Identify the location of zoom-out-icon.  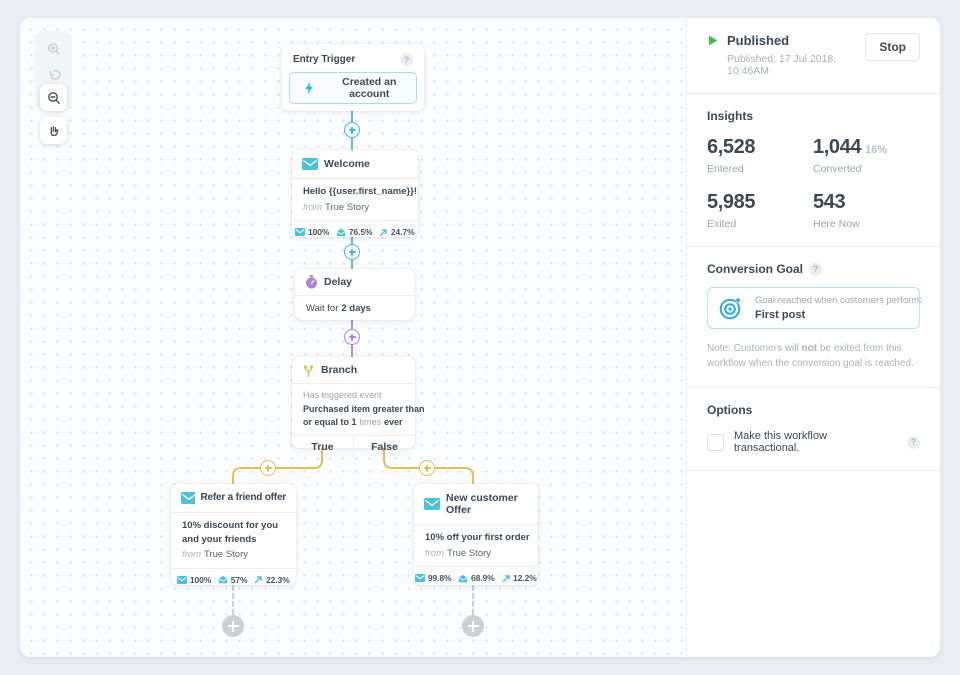
(53, 97).